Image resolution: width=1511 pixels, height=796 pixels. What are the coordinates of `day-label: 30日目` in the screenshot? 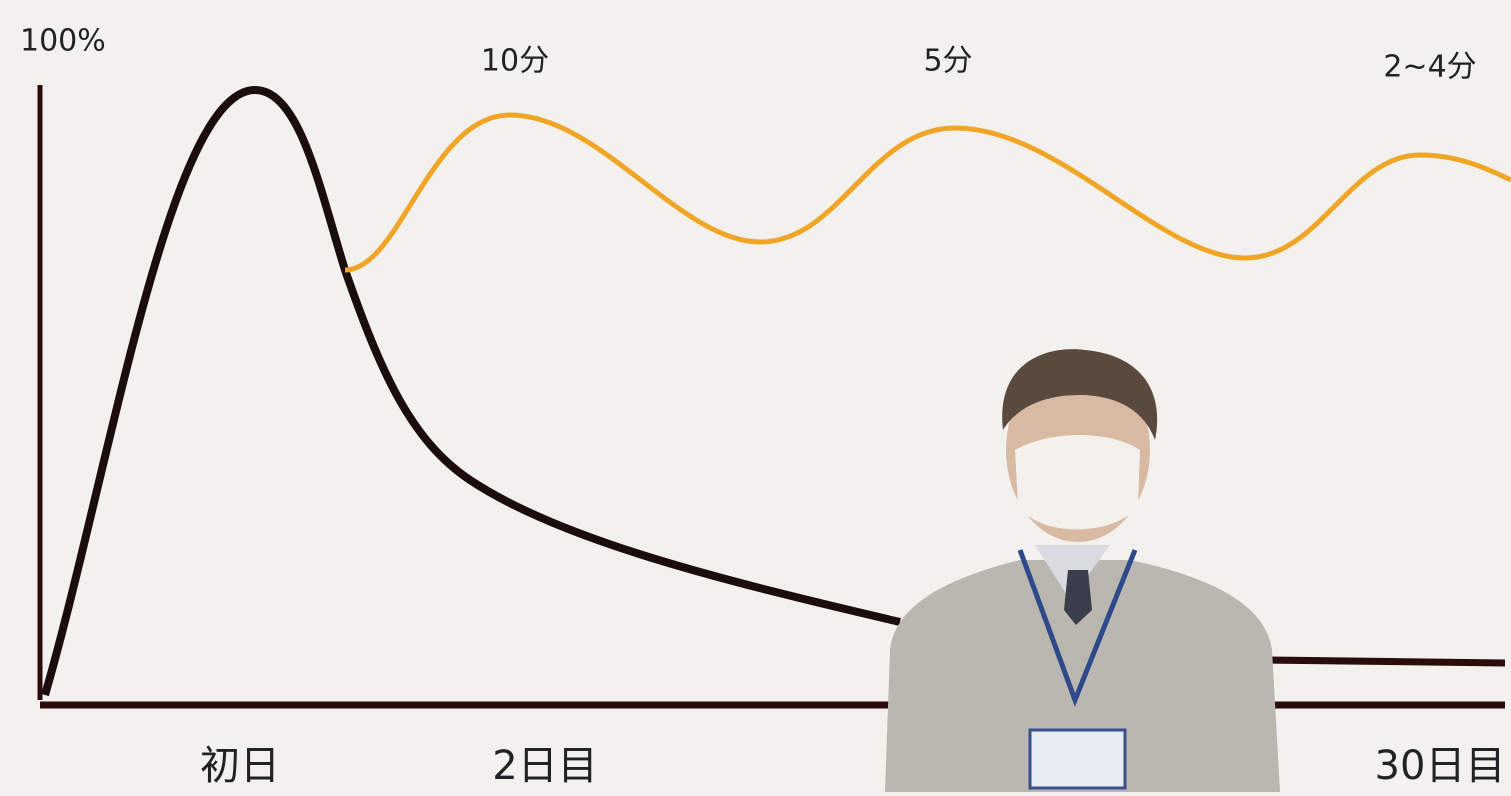 It's located at (1440, 766).